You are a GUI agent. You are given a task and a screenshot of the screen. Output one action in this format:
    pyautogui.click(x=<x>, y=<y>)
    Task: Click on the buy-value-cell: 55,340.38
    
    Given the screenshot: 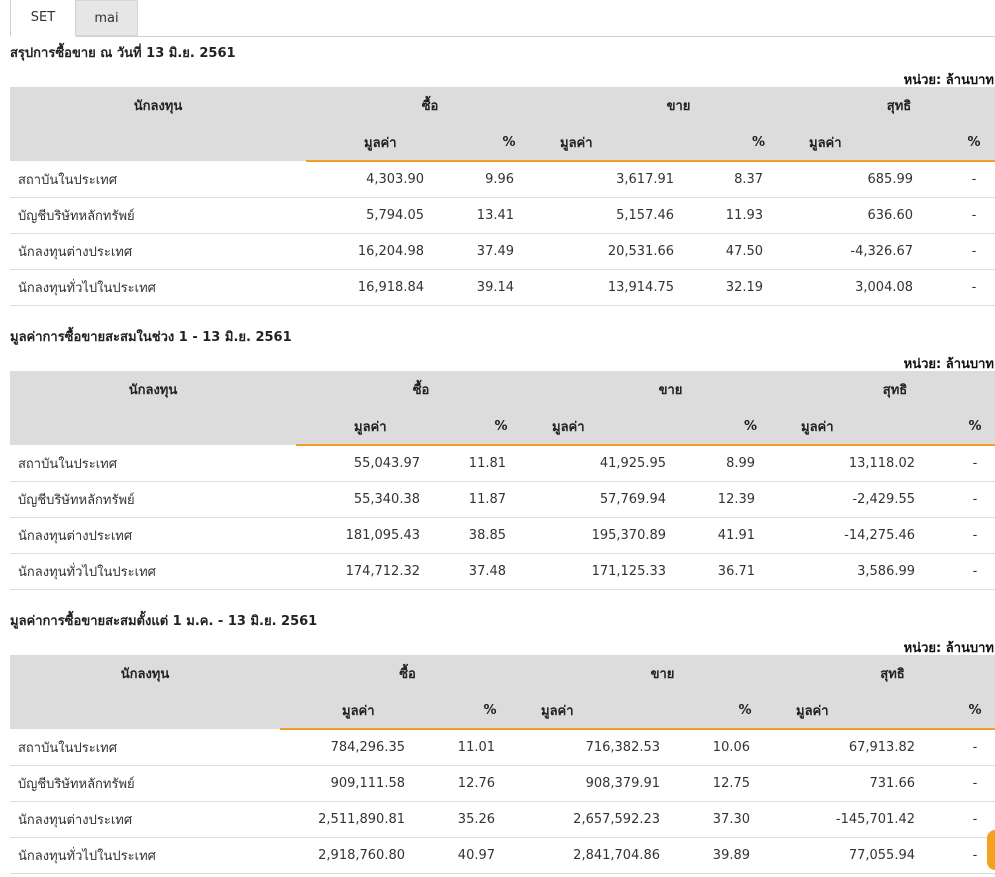 What is the action you would take?
    pyautogui.click(x=376, y=499)
    